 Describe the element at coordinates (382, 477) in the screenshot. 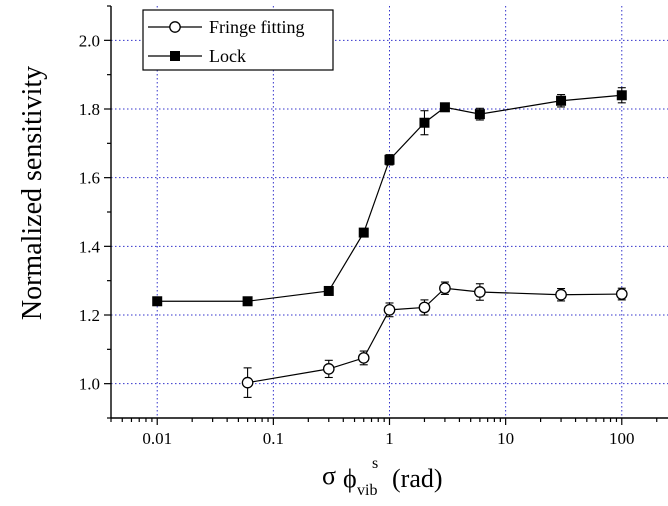

I see `x-axis-title: σ ϕ s vib (rad)` at that location.